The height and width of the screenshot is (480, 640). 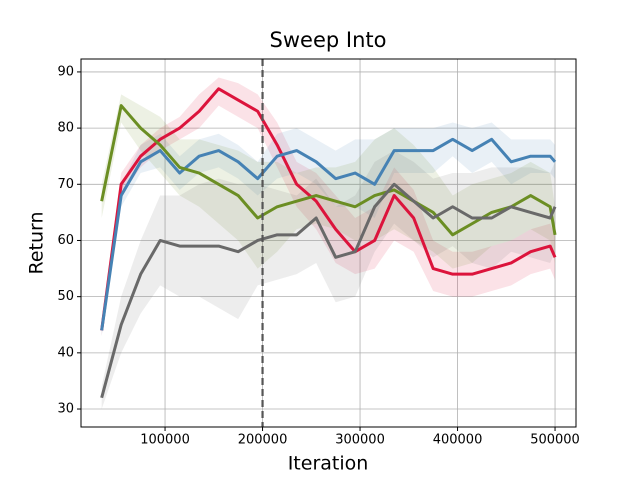 I want to click on y-tick-label: 60, so click(x=65, y=240).